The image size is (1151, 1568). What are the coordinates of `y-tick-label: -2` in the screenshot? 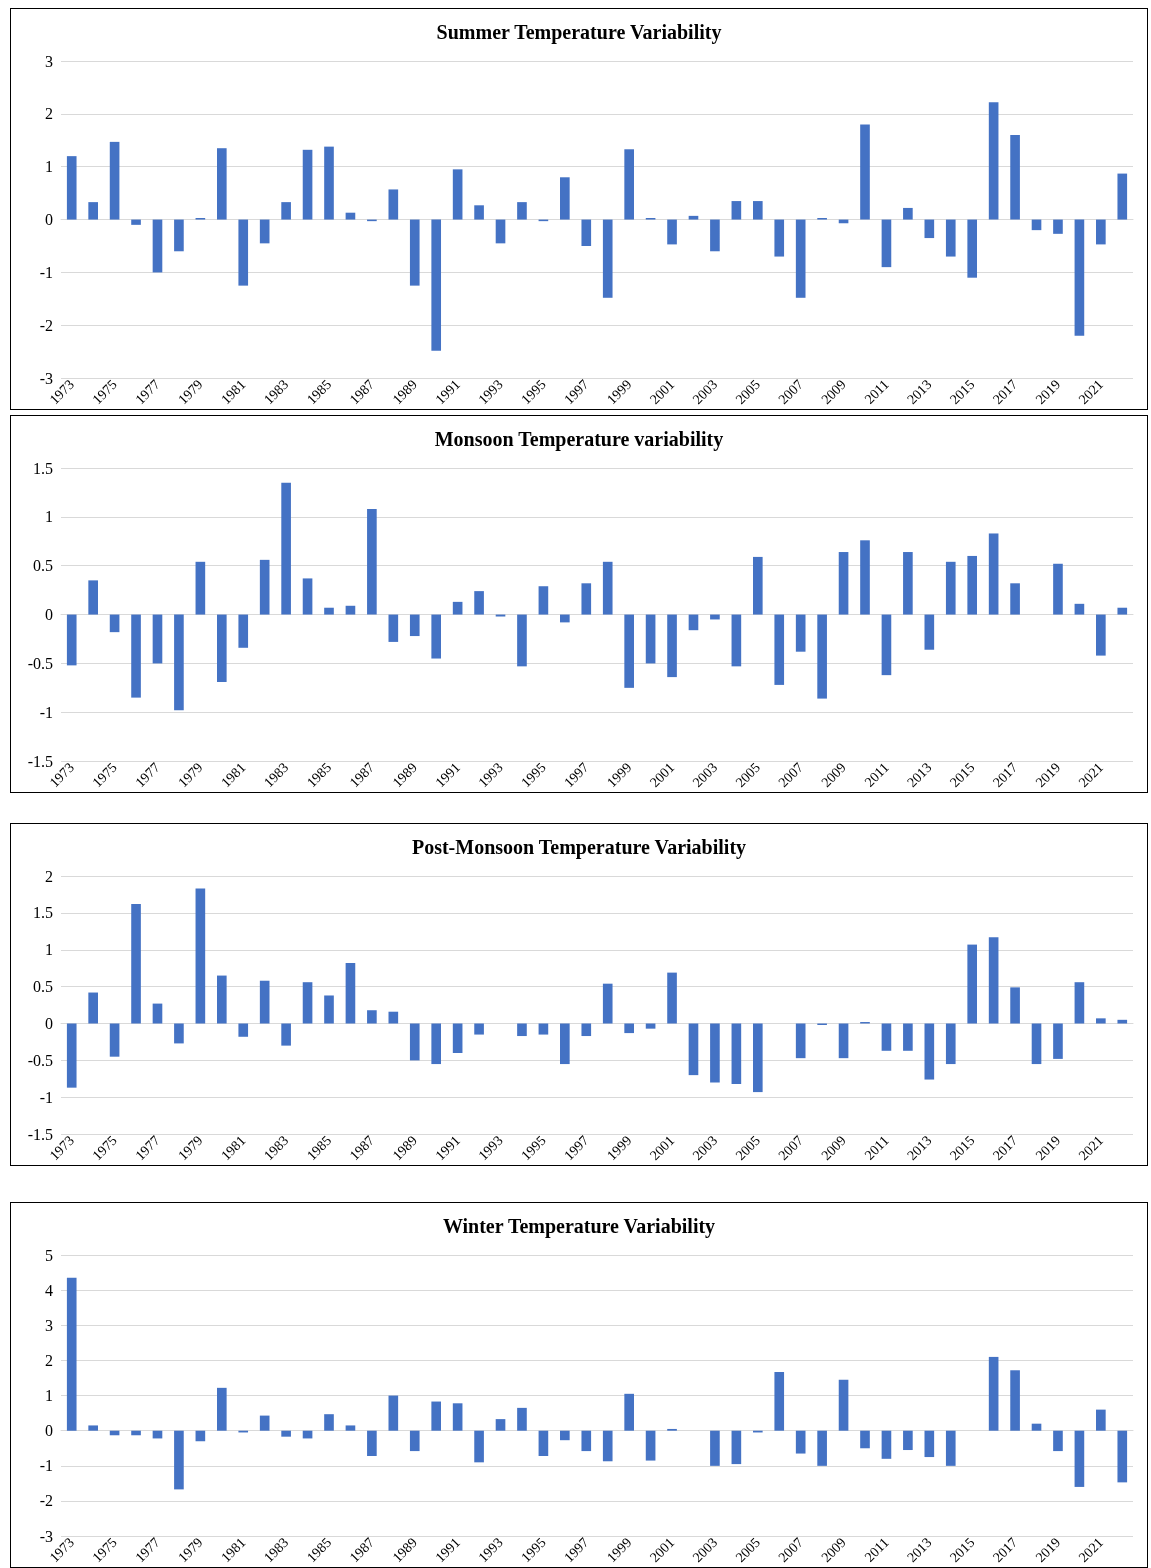 It's located at (46, 325).